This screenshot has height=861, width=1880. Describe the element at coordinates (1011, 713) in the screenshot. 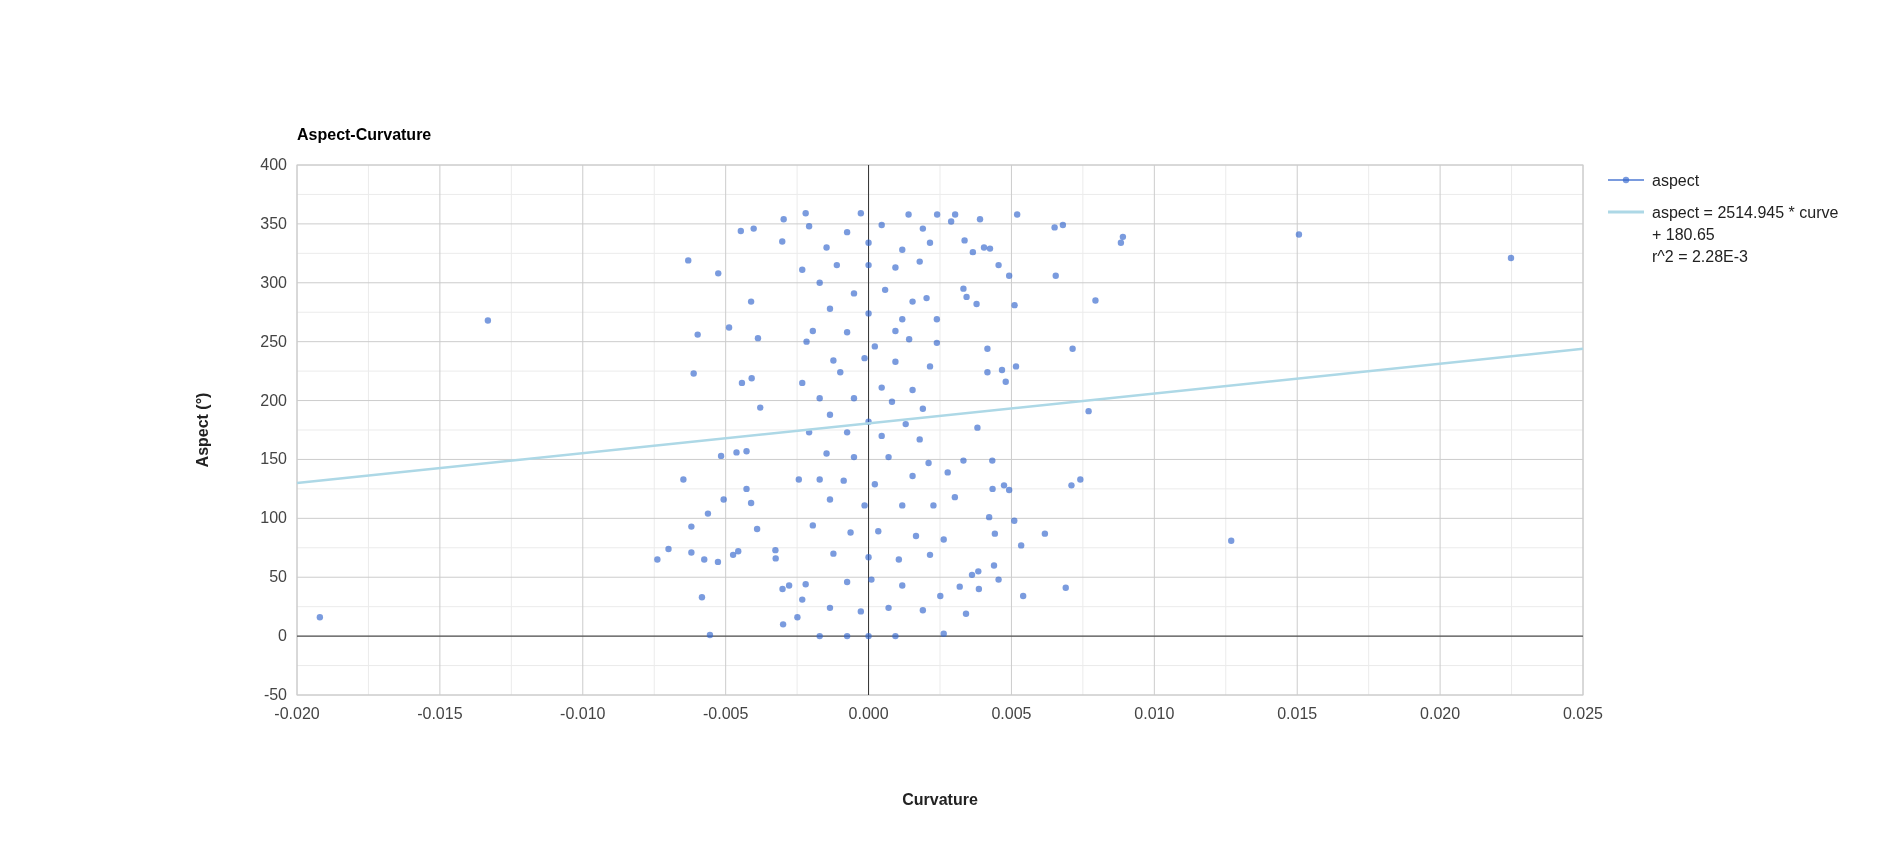

I see `x-tick-label: 0.005` at that location.